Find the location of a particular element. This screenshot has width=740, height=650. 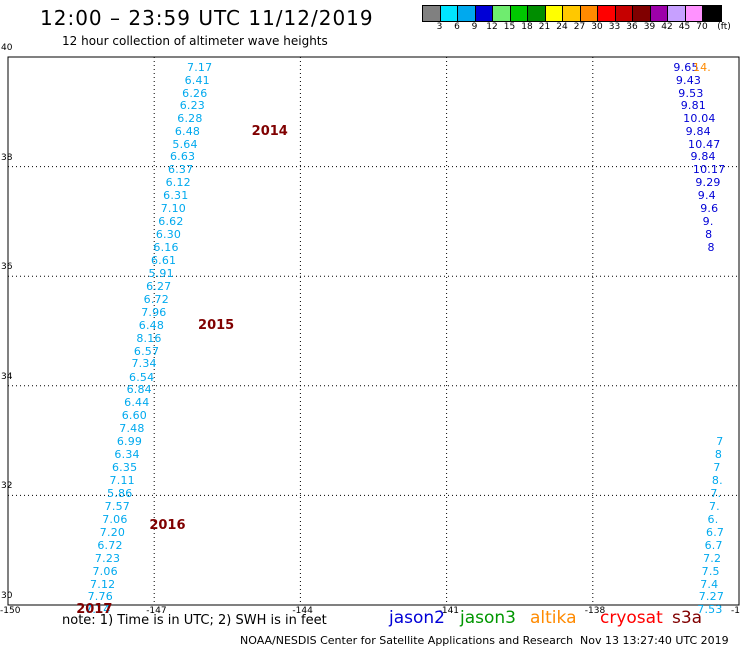

wave-height-observation: 7.27 is located at coordinates (711, 597).